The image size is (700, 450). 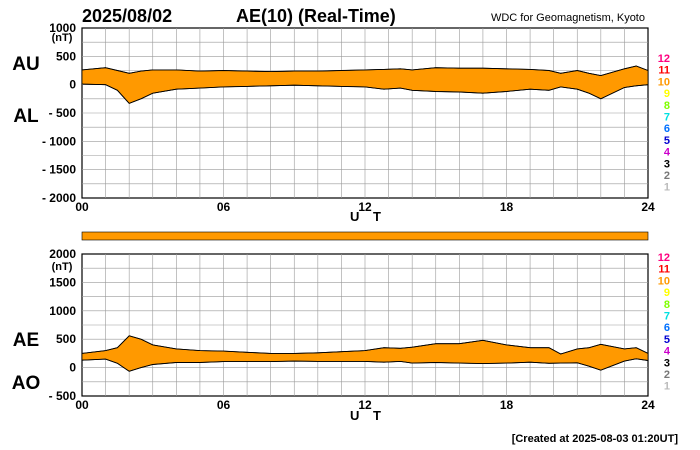 What do you see at coordinates (59, 141) in the screenshot?
I see `y-tick-label: - 1000` at bounding box center [59, 141].